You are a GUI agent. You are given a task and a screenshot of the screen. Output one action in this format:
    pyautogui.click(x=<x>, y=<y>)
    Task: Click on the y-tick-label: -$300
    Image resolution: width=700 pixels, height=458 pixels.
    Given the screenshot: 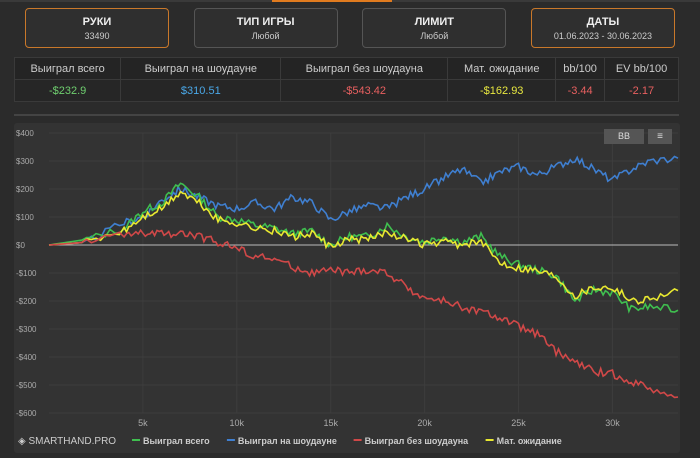 What is the action you would take?
    pyautogui.click(x=26, y=329)
    